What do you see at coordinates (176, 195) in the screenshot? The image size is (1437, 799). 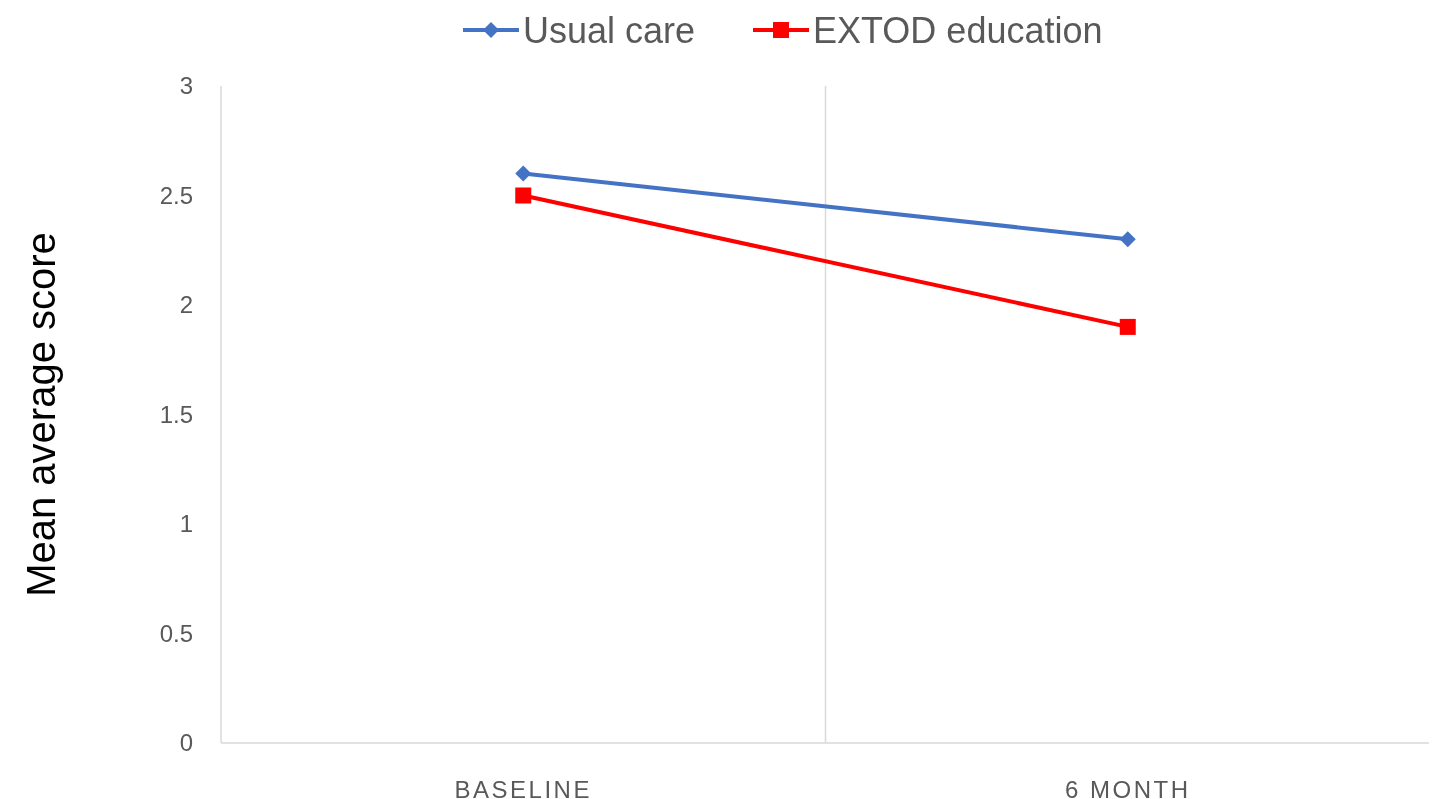 I see `y-tick-label: 2.5` at bounding box center [176, 195].